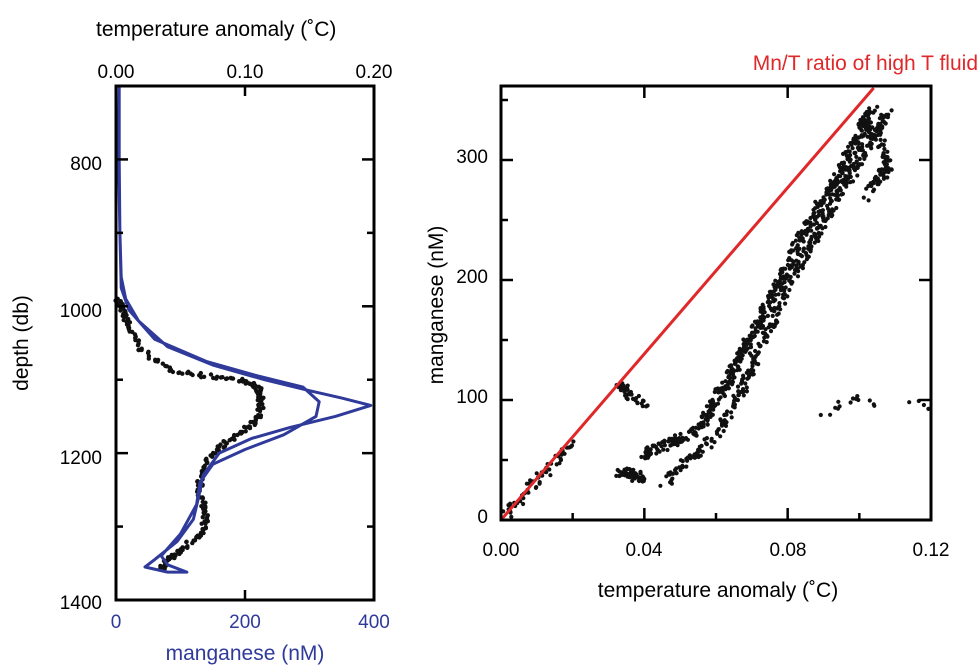  What do you see at coordinates (81, 458) in the screenshot?
I see `depth-tick-label: 1200` at bounding box center [81, 458].